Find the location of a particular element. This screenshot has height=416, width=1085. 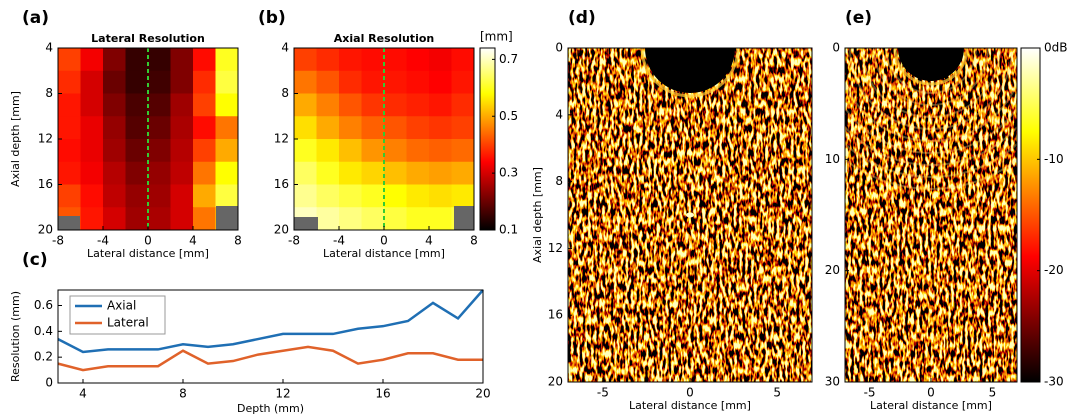

x-tick-label: 8 is located at coordinates (183, 394).